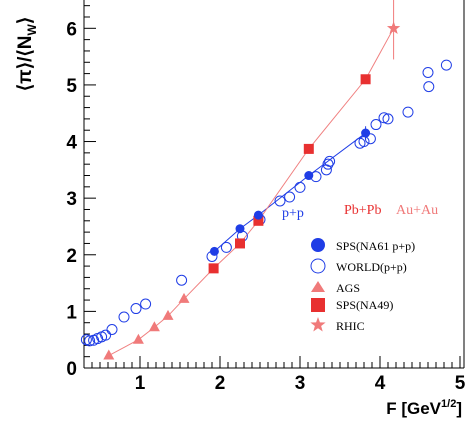 The image size is (468, 426). What do you see at coordinates (371, 267) in the screenshot?
I see `legend-label-world: WORLD(p+p)` at bounding box center [371, 267].